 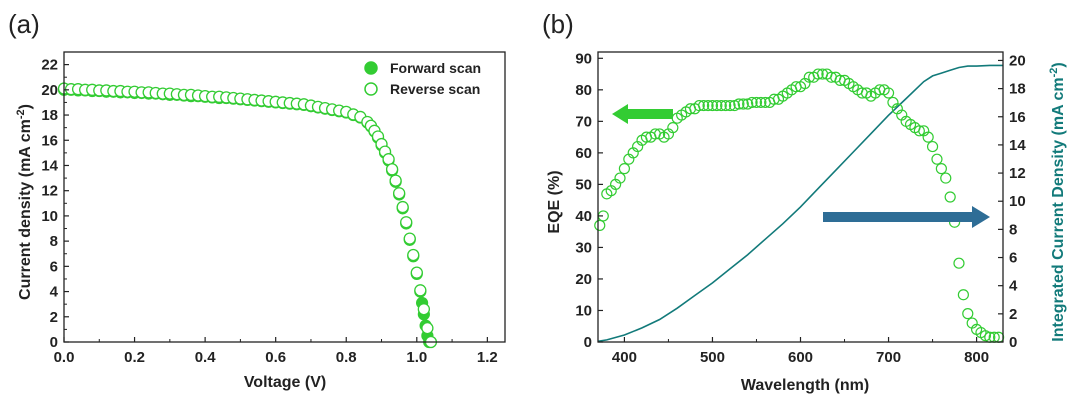 What do you see at coordinates (888, 357) in the screenshot?
I see `b-x-tick-label: 700` at bounding box center [888, 357].